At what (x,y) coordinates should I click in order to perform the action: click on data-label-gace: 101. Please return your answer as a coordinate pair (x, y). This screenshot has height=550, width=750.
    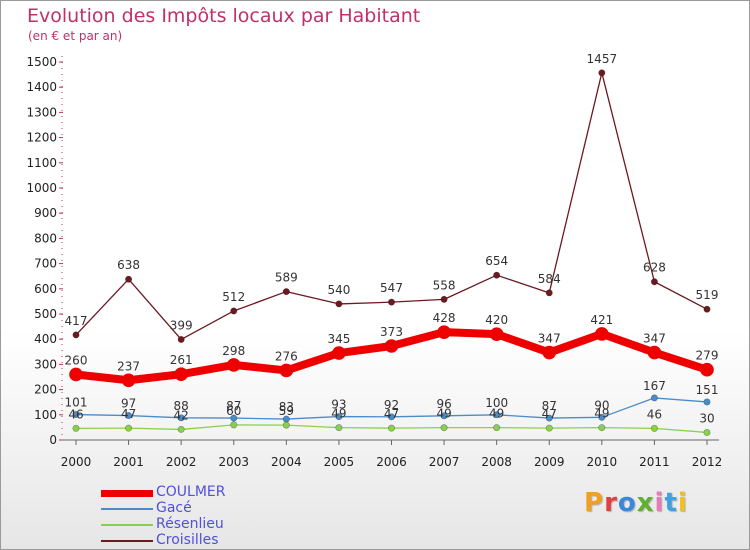
    Looking at the image, I should click on (76, 403).